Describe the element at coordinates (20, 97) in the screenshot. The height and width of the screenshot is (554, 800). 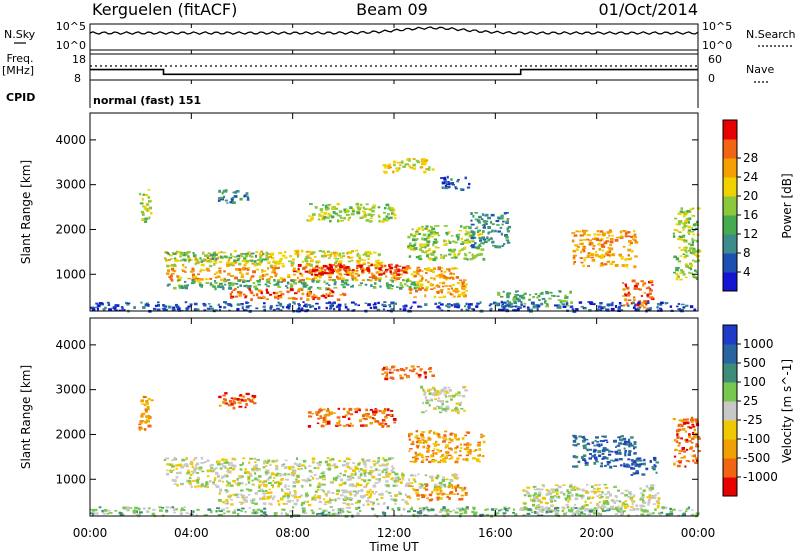
I see `cpid-label: CPID` at that location.